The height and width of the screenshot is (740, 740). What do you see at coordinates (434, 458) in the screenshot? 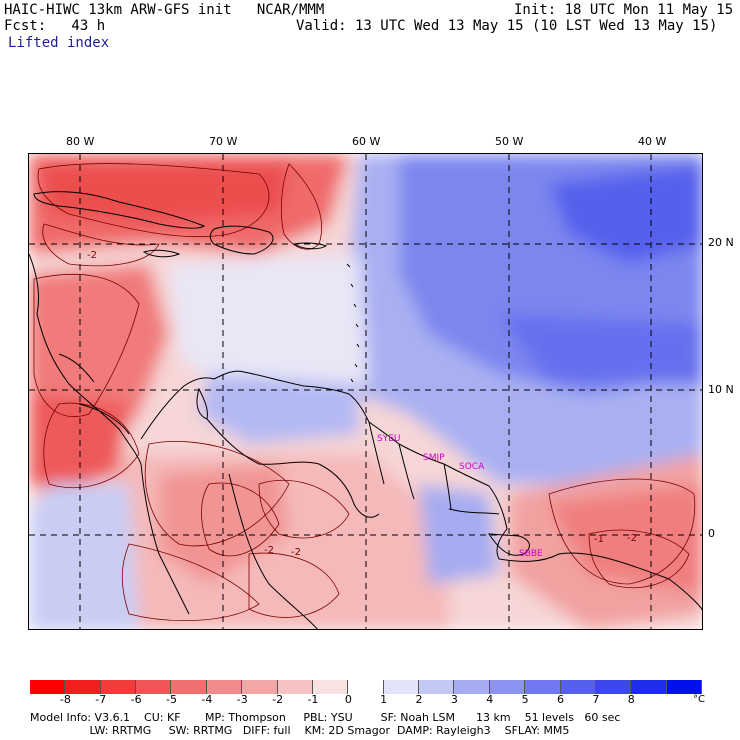
I see `station-label-smjp: SMJP` at bounding box center [434, 458].